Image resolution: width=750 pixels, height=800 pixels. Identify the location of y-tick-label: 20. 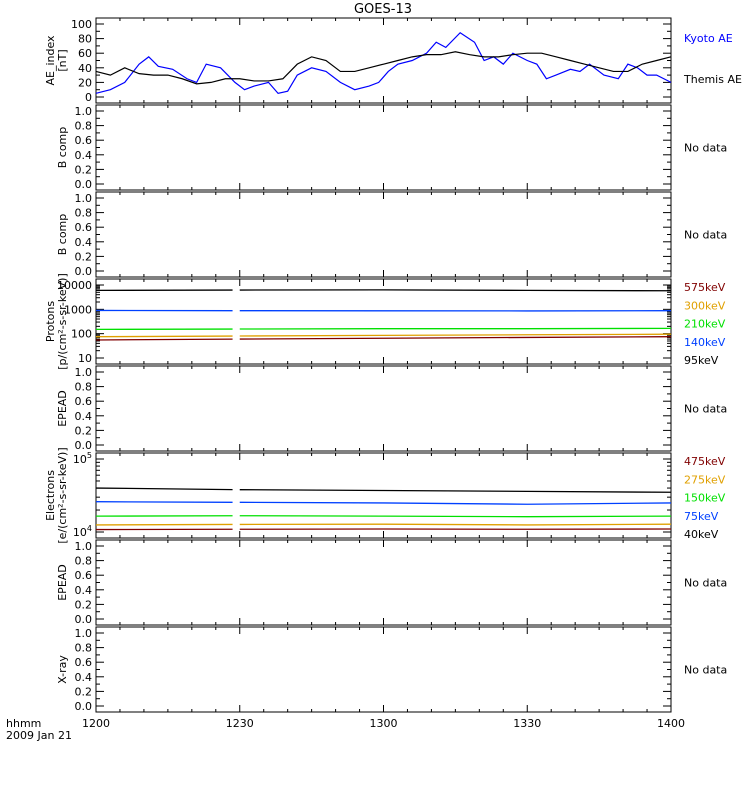
(85, 82).